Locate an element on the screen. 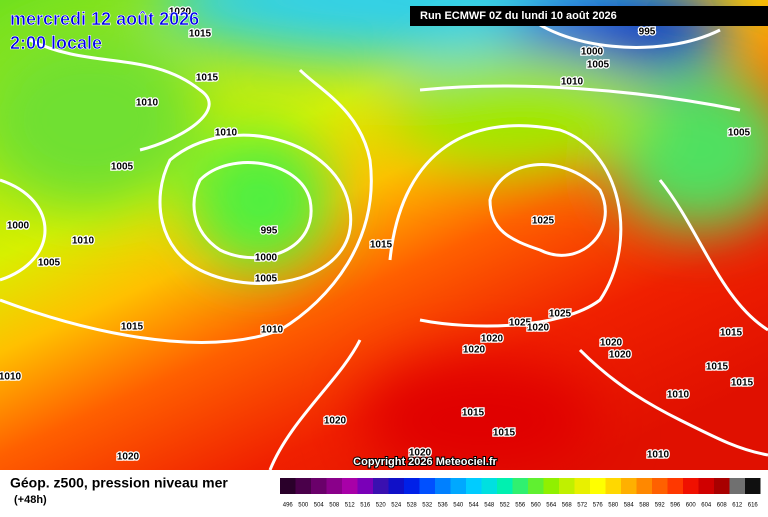 Image resolution: width=768 pixels, height=517 pixels. scale-label: 600 is located at coordinates (691, 506).